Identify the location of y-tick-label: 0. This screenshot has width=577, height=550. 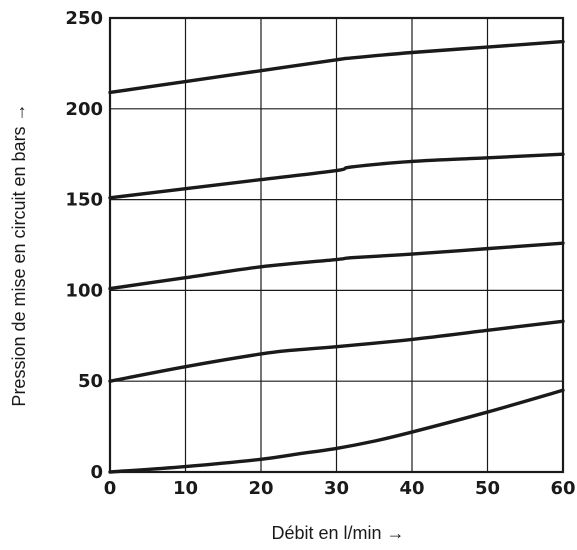
(96, 472).